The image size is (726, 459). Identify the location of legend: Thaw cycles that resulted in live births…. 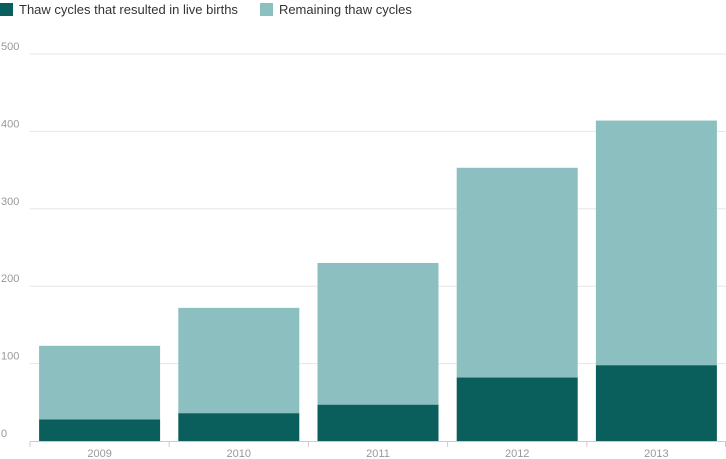
(217, 9).